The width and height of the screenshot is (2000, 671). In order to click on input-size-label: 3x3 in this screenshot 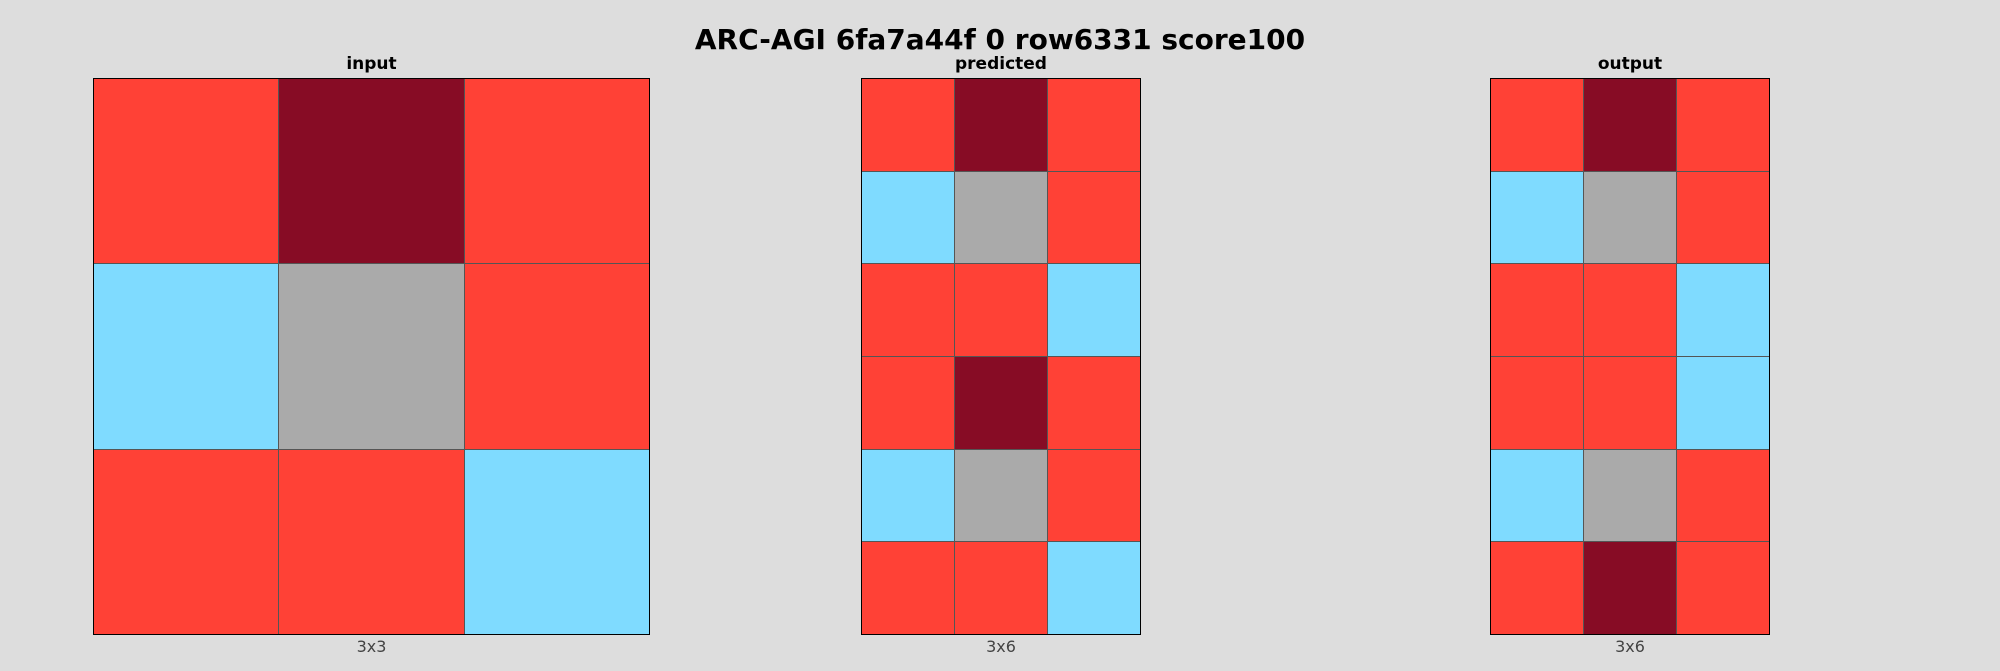, I will do `click(371, 646)`.